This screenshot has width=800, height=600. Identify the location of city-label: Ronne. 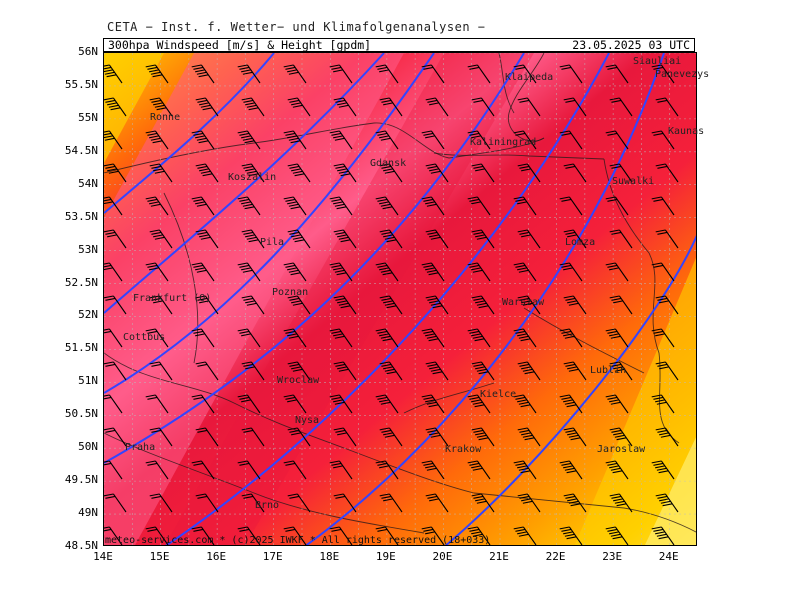
(165, 117).